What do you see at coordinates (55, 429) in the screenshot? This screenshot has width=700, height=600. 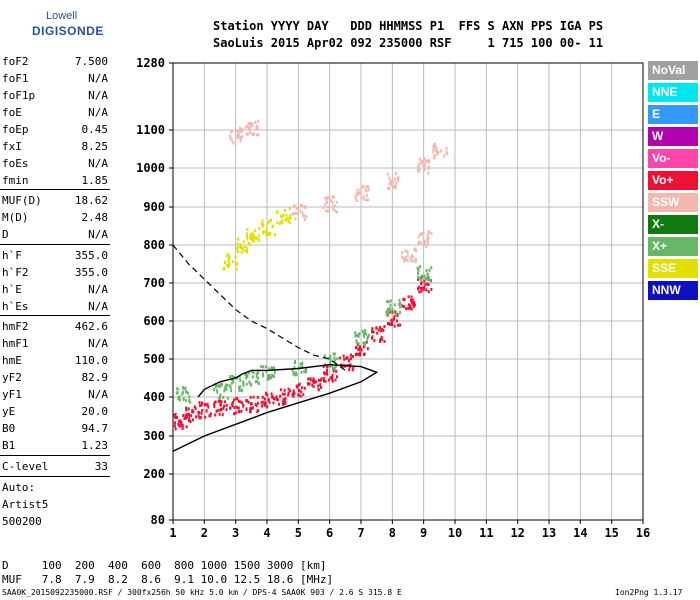 I see `param-row: B0 94.7` at bounding box center [55, 429].